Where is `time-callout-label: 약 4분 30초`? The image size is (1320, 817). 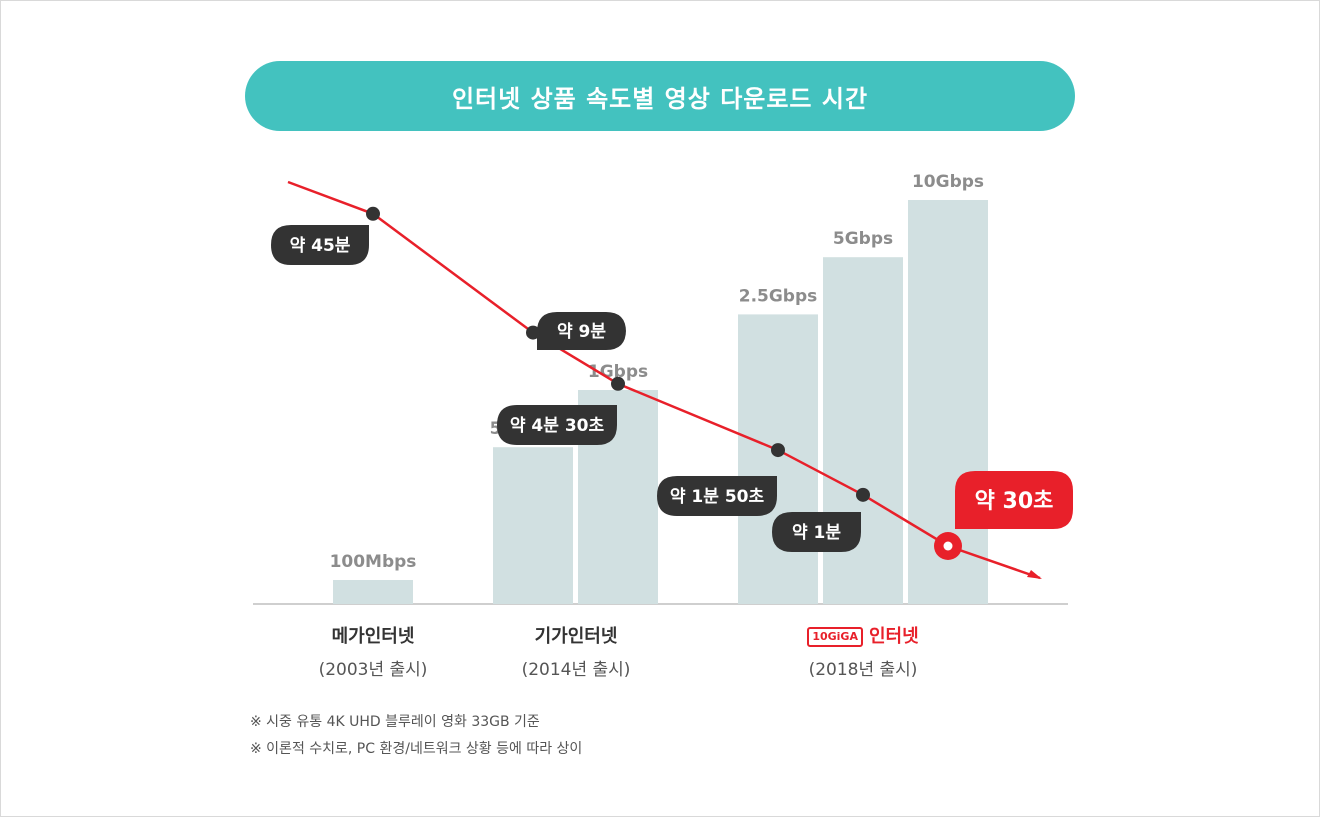 time-callout-label: 약 4분 30초 is located at coordinates (557, 425).